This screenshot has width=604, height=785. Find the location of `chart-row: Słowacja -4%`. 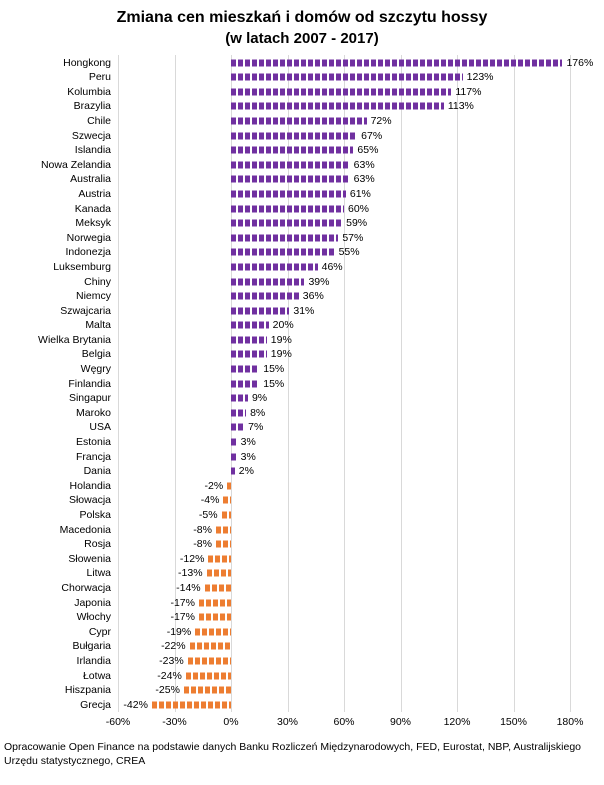

chart-row: Słowacja -4% is located at coordinates (302, 500).